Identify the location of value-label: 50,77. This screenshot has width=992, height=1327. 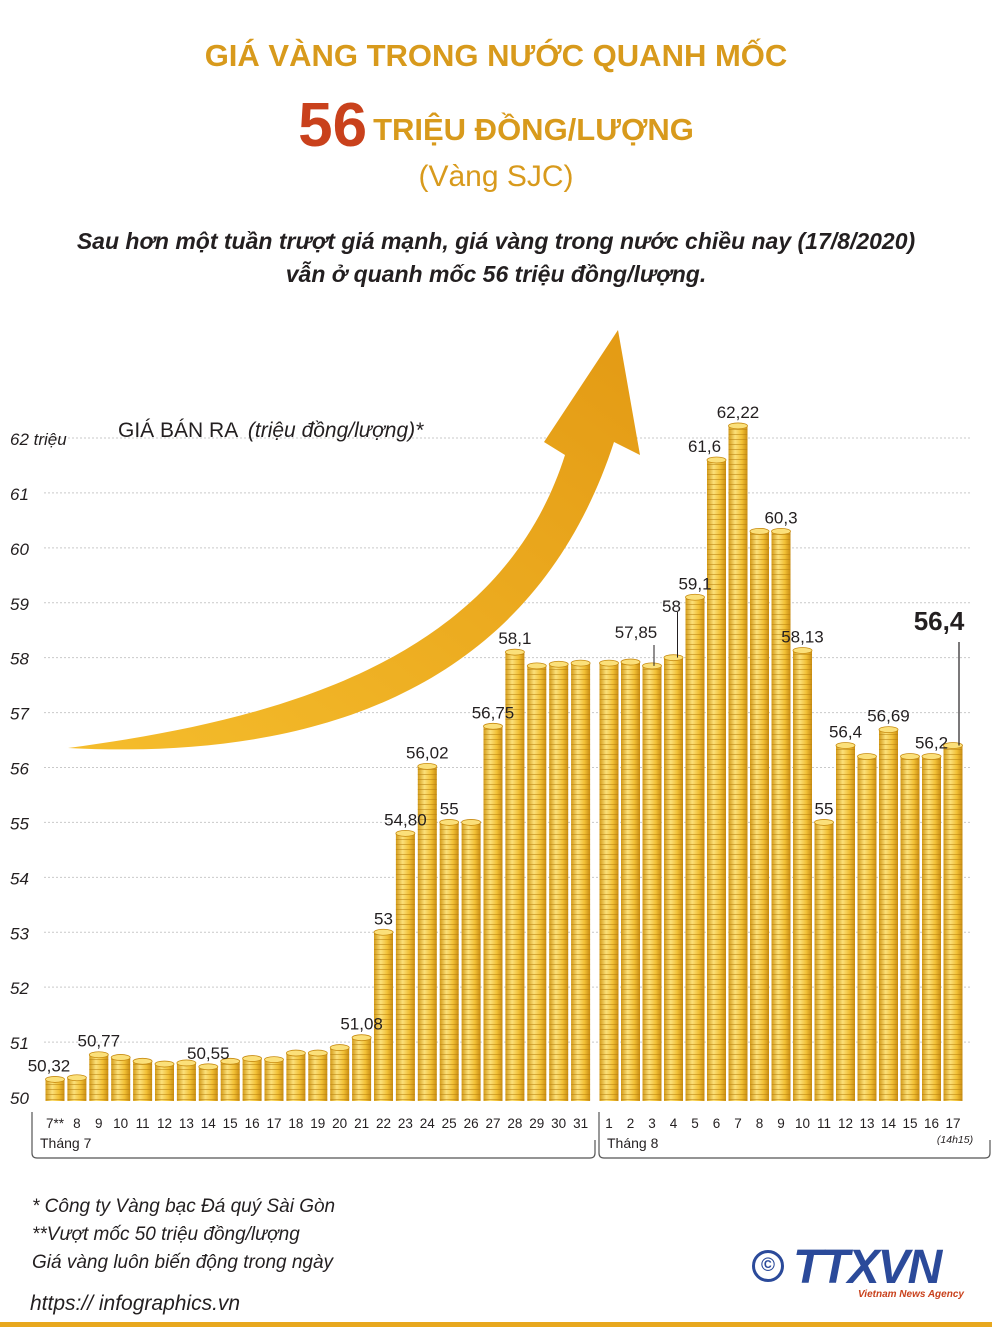
(99, 1041).